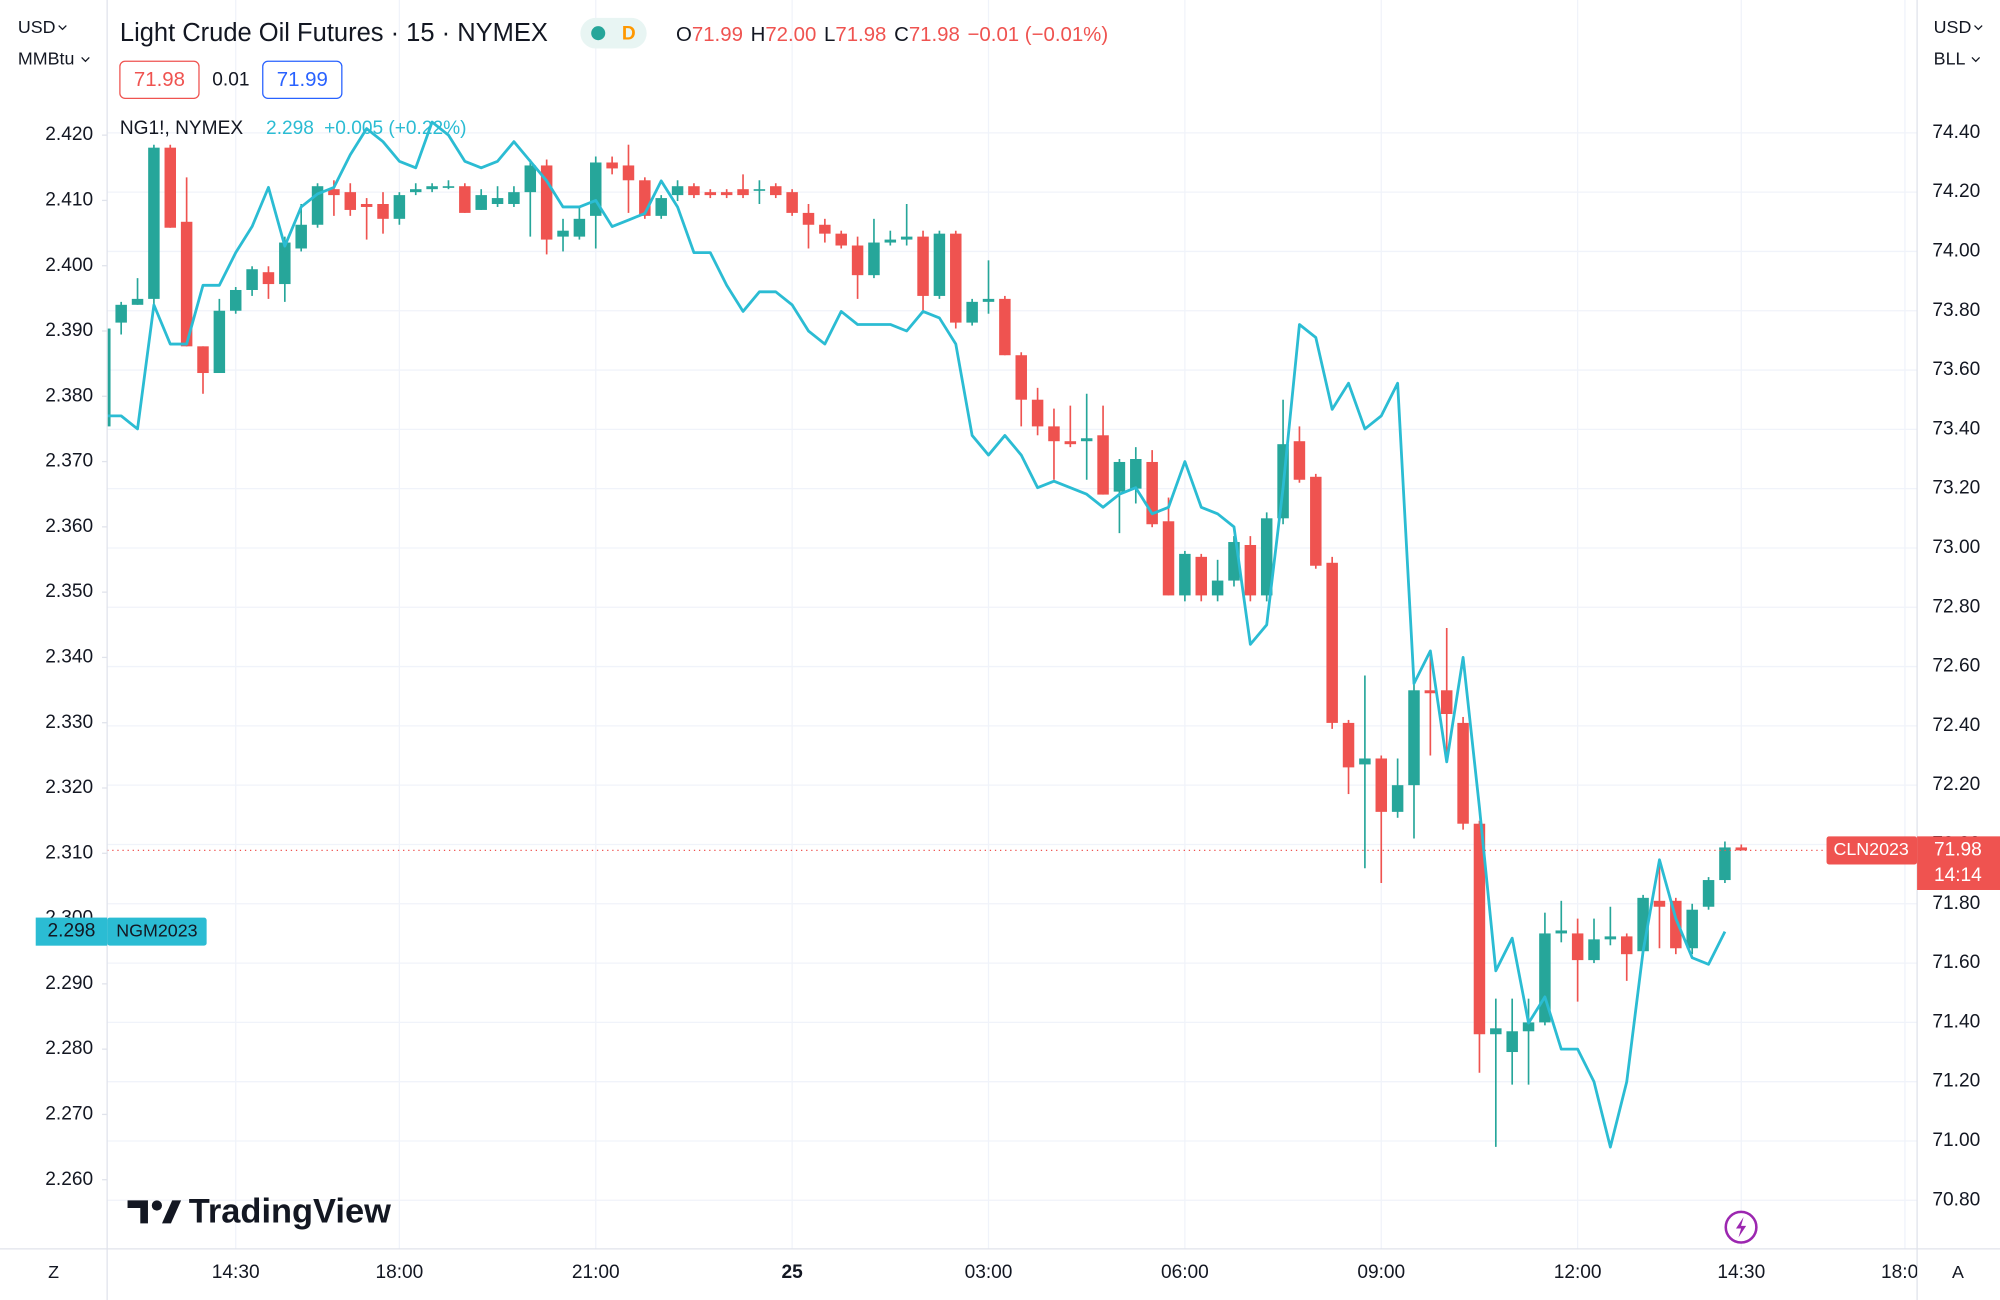 The height and width of the screenshot is (1300, 2000). Describe the element at coordinates (1953, 27) in the screenshot. I see `right-currency: USD` at that location.